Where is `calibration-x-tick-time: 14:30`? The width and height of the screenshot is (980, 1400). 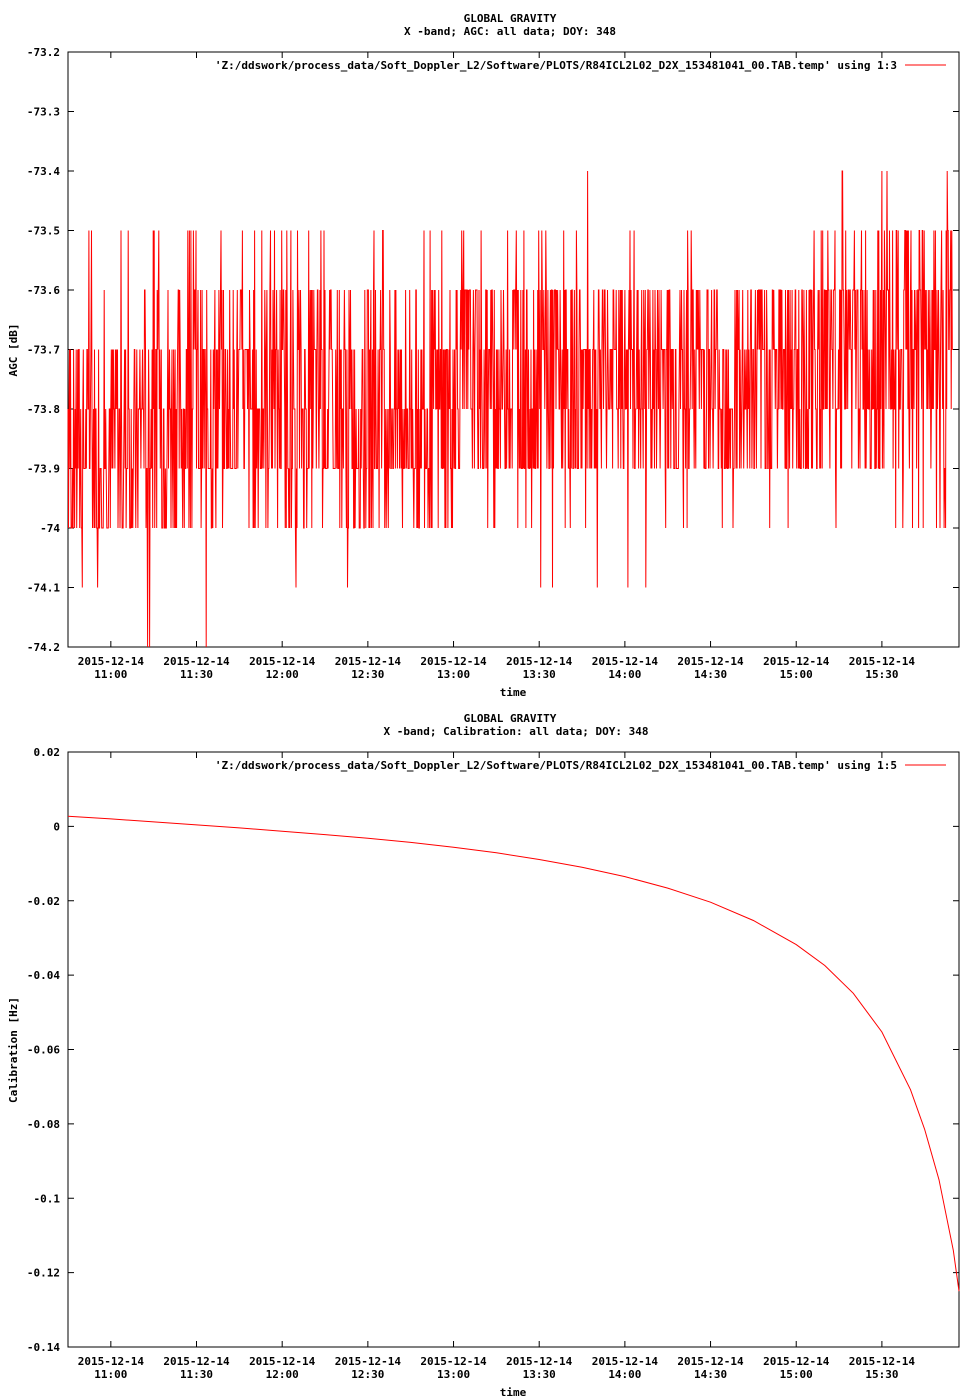
calibration-x-tick-time: 14:30 is located at coordinates (710, 1374).